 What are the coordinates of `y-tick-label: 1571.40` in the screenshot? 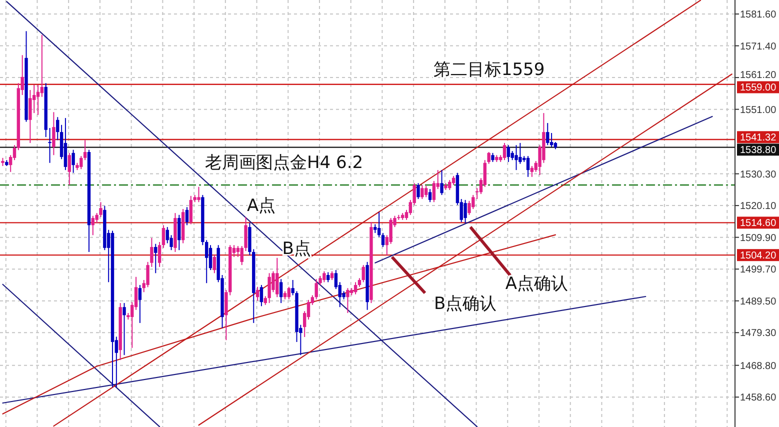 It's located at (758, 46).